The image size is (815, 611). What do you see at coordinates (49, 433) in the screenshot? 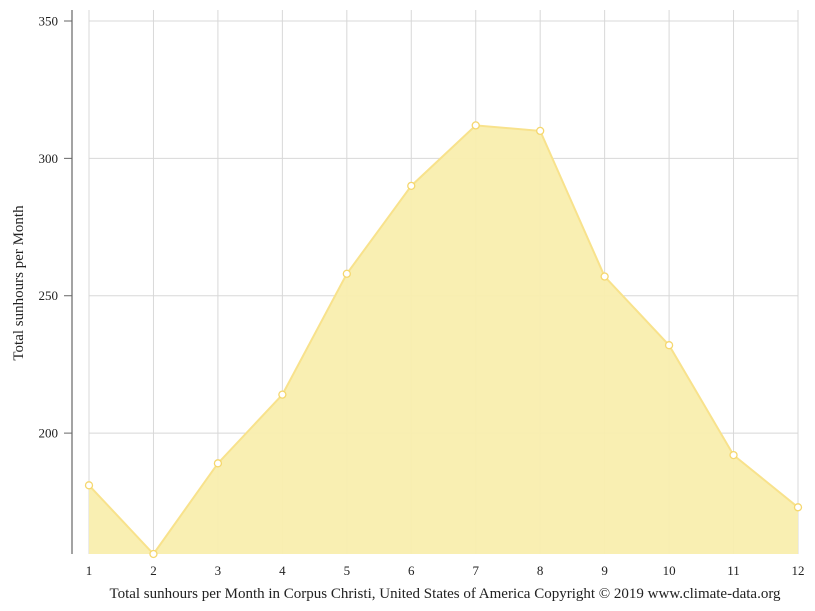
I see `y-tick-label: 200` at bounding box center [49, 433].